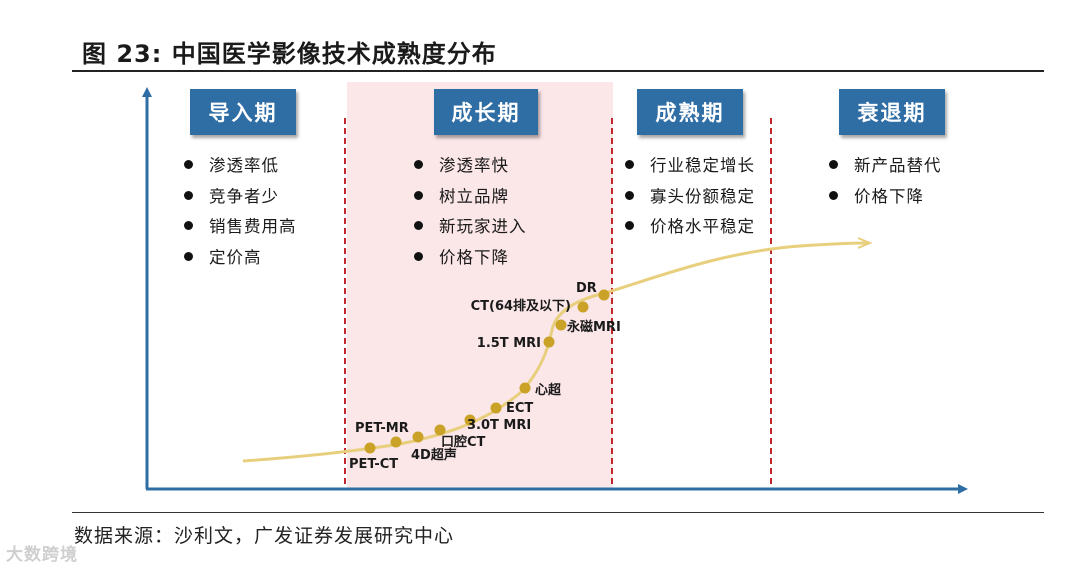 The image size is (1080, 575). I want to click on stage-intro-bullets: 渗透率低 竞争者少 销售费用高 定价高, so click(240, 212).